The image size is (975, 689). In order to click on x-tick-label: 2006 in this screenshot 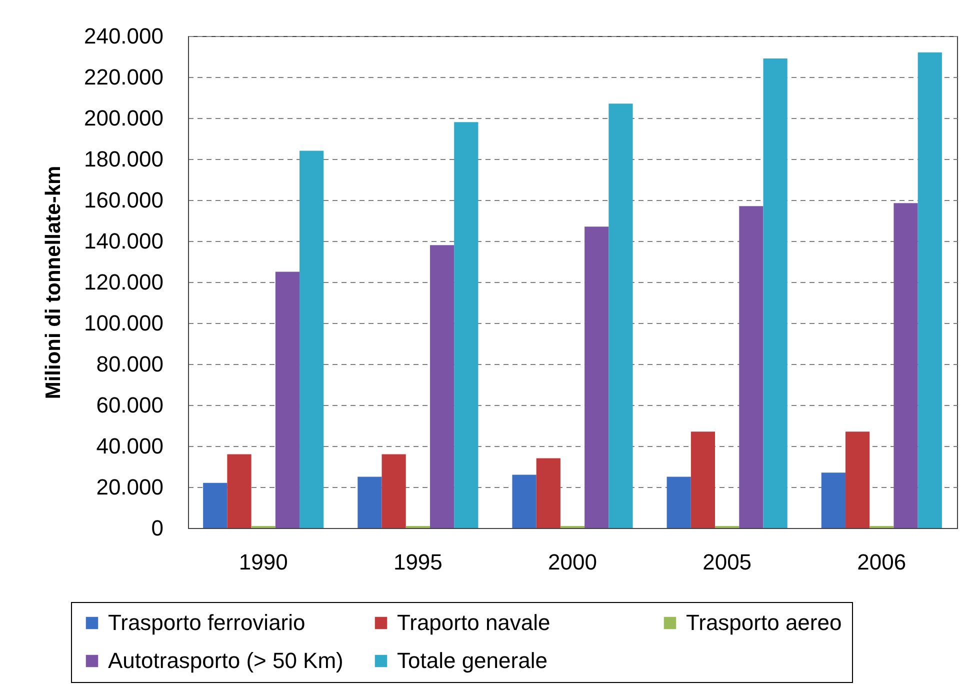, I will do `click(881, 562)`.